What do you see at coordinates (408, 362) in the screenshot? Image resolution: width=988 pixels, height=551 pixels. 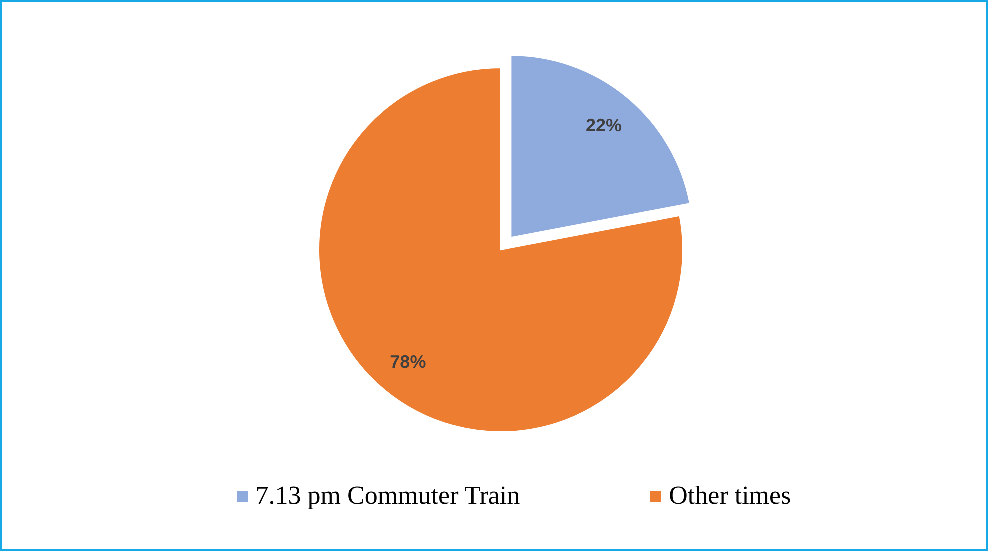 I see `data-label: 78%` at bounding box center [408, 362].